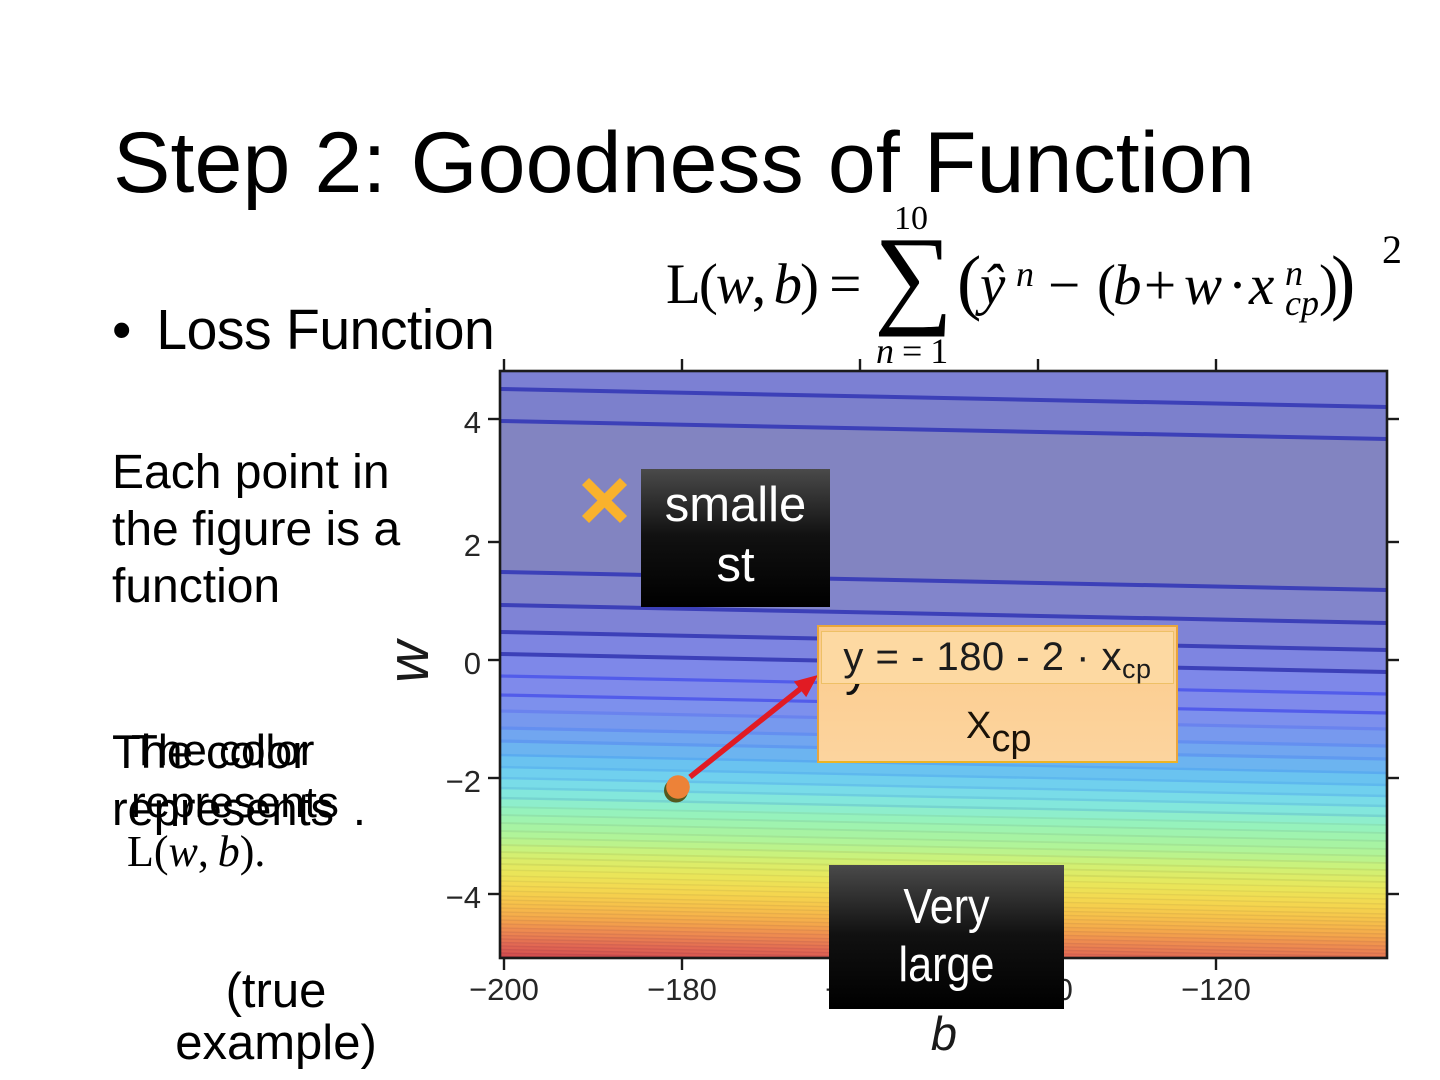 The height and width of the screenshot is (1080, 1440). I want to click on svg-text: w, so click(408, 660).